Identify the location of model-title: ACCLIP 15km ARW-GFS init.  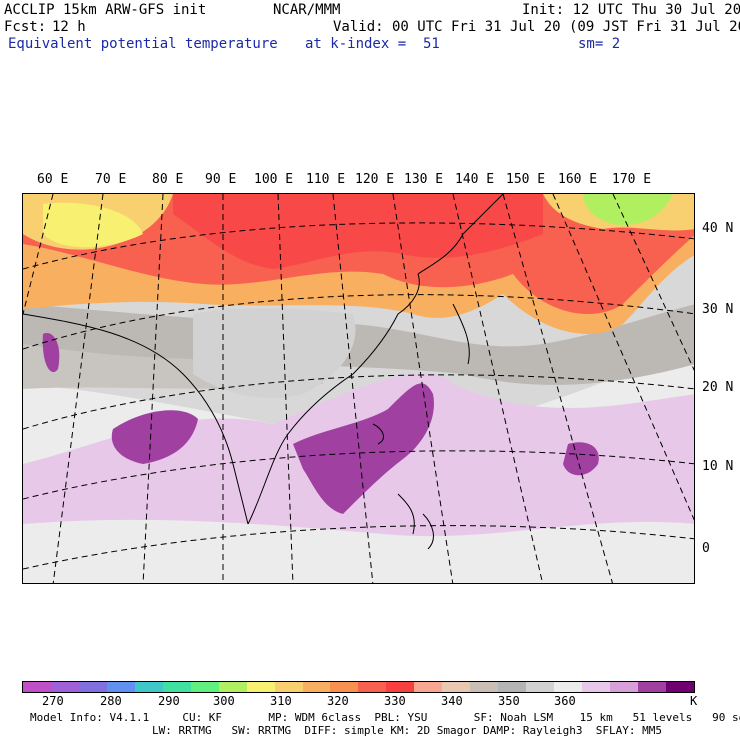
(105, 10).